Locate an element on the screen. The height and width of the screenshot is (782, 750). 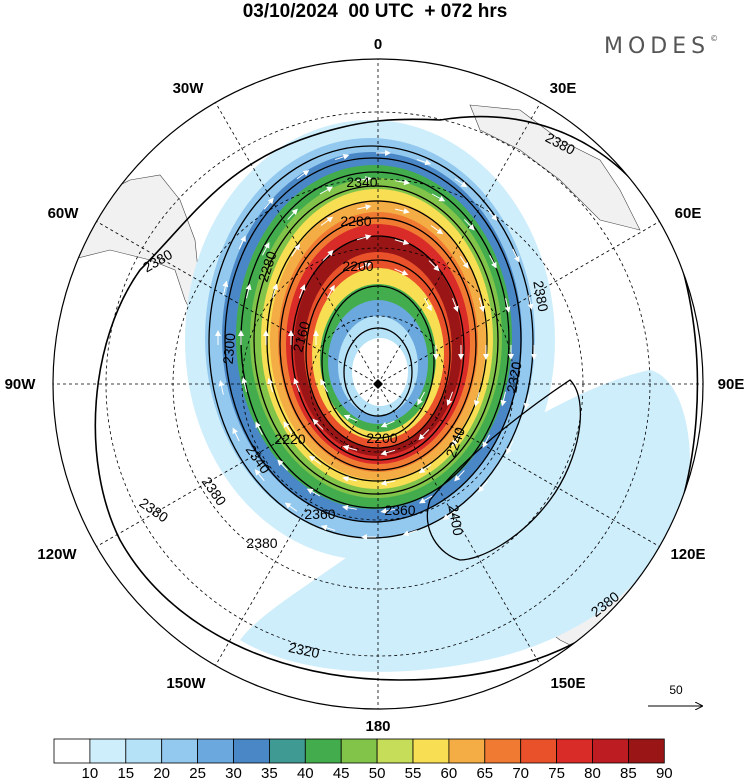
lon-label-150e: 150E is located at coordinates (567, 683).